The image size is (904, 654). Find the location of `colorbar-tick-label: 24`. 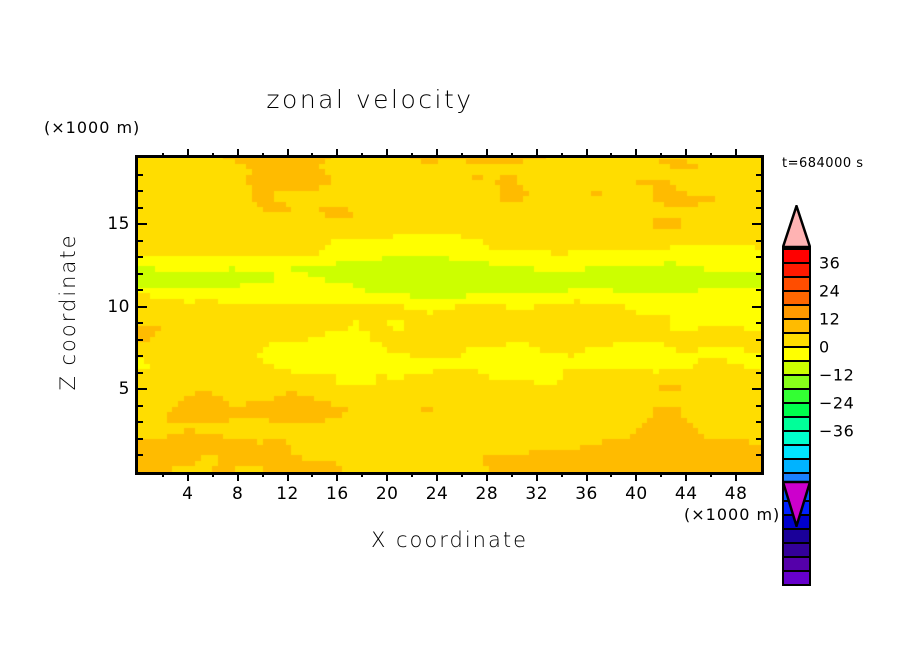

colorbar-tick-label: 24 is located at coordinates (830, 291).